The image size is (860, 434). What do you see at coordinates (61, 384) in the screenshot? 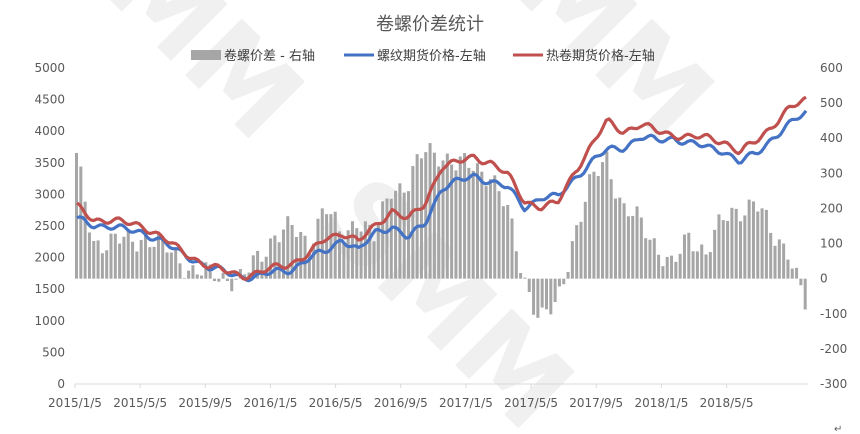
I see `y-left-tick-label: 0` at bounding box center [61, 384].